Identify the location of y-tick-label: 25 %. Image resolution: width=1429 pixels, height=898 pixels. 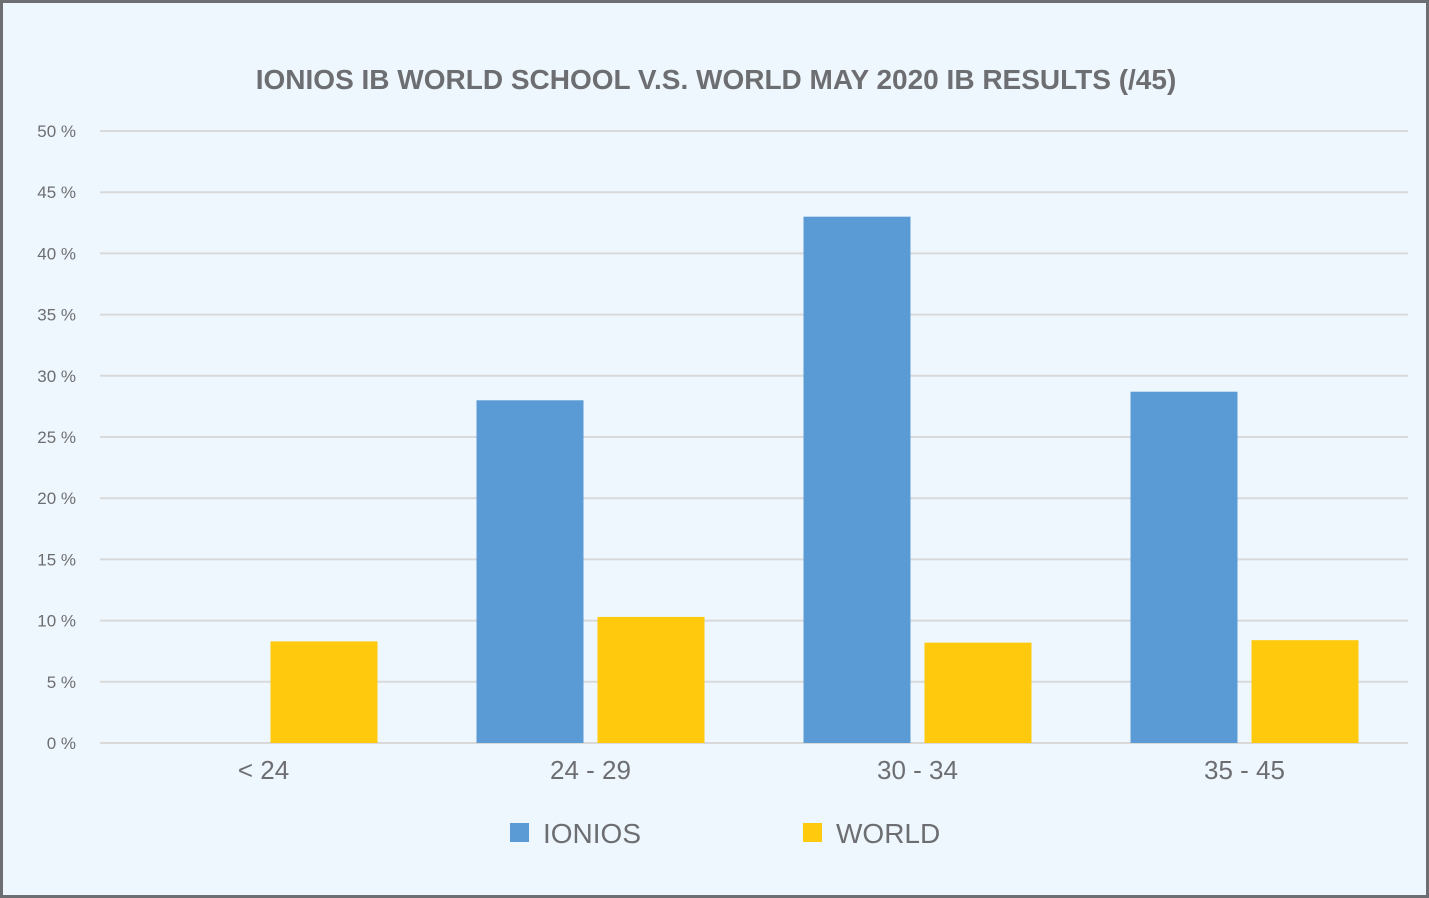
(56, 437).